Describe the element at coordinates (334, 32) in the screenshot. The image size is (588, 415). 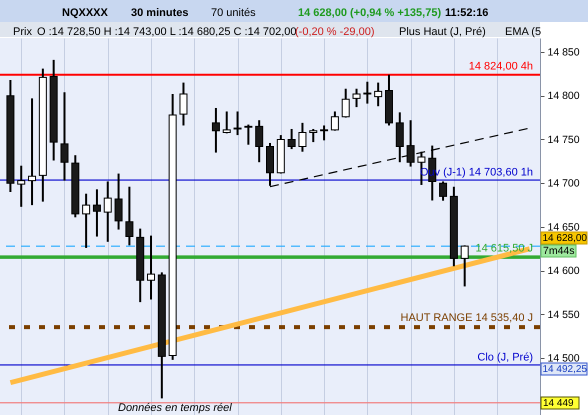
I see `text: (-0,20 % -29,00)` at that location.